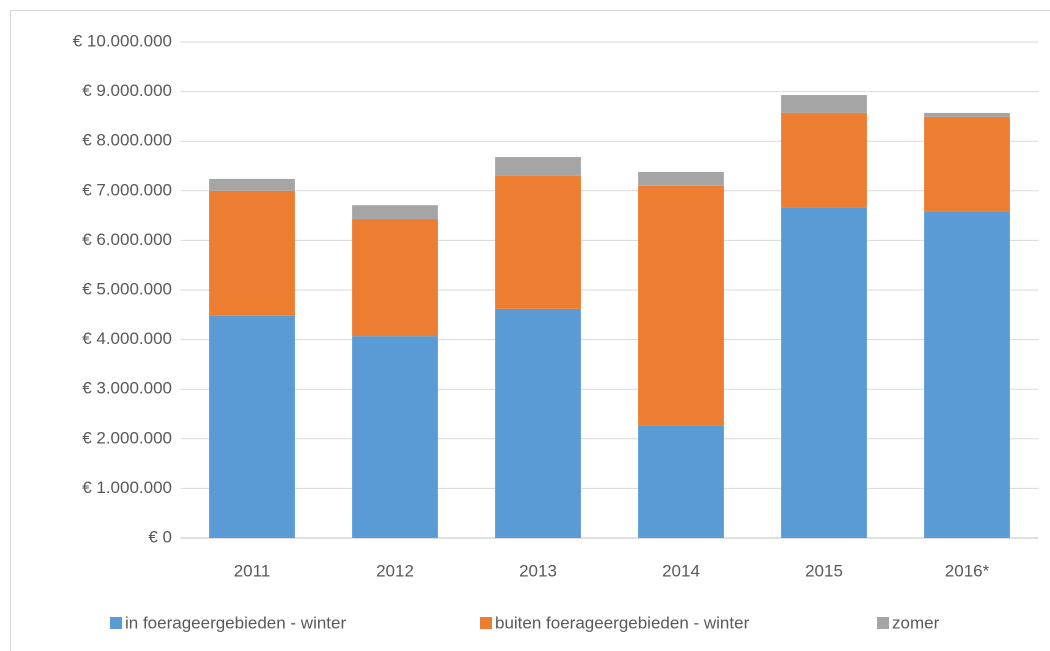 This screenshot has height=651, width=1050. What do you see at coordinates (127, 288) in the screenshot?
I see `y-tick-label: € 5.000.000` at bounding box center [127, 288].